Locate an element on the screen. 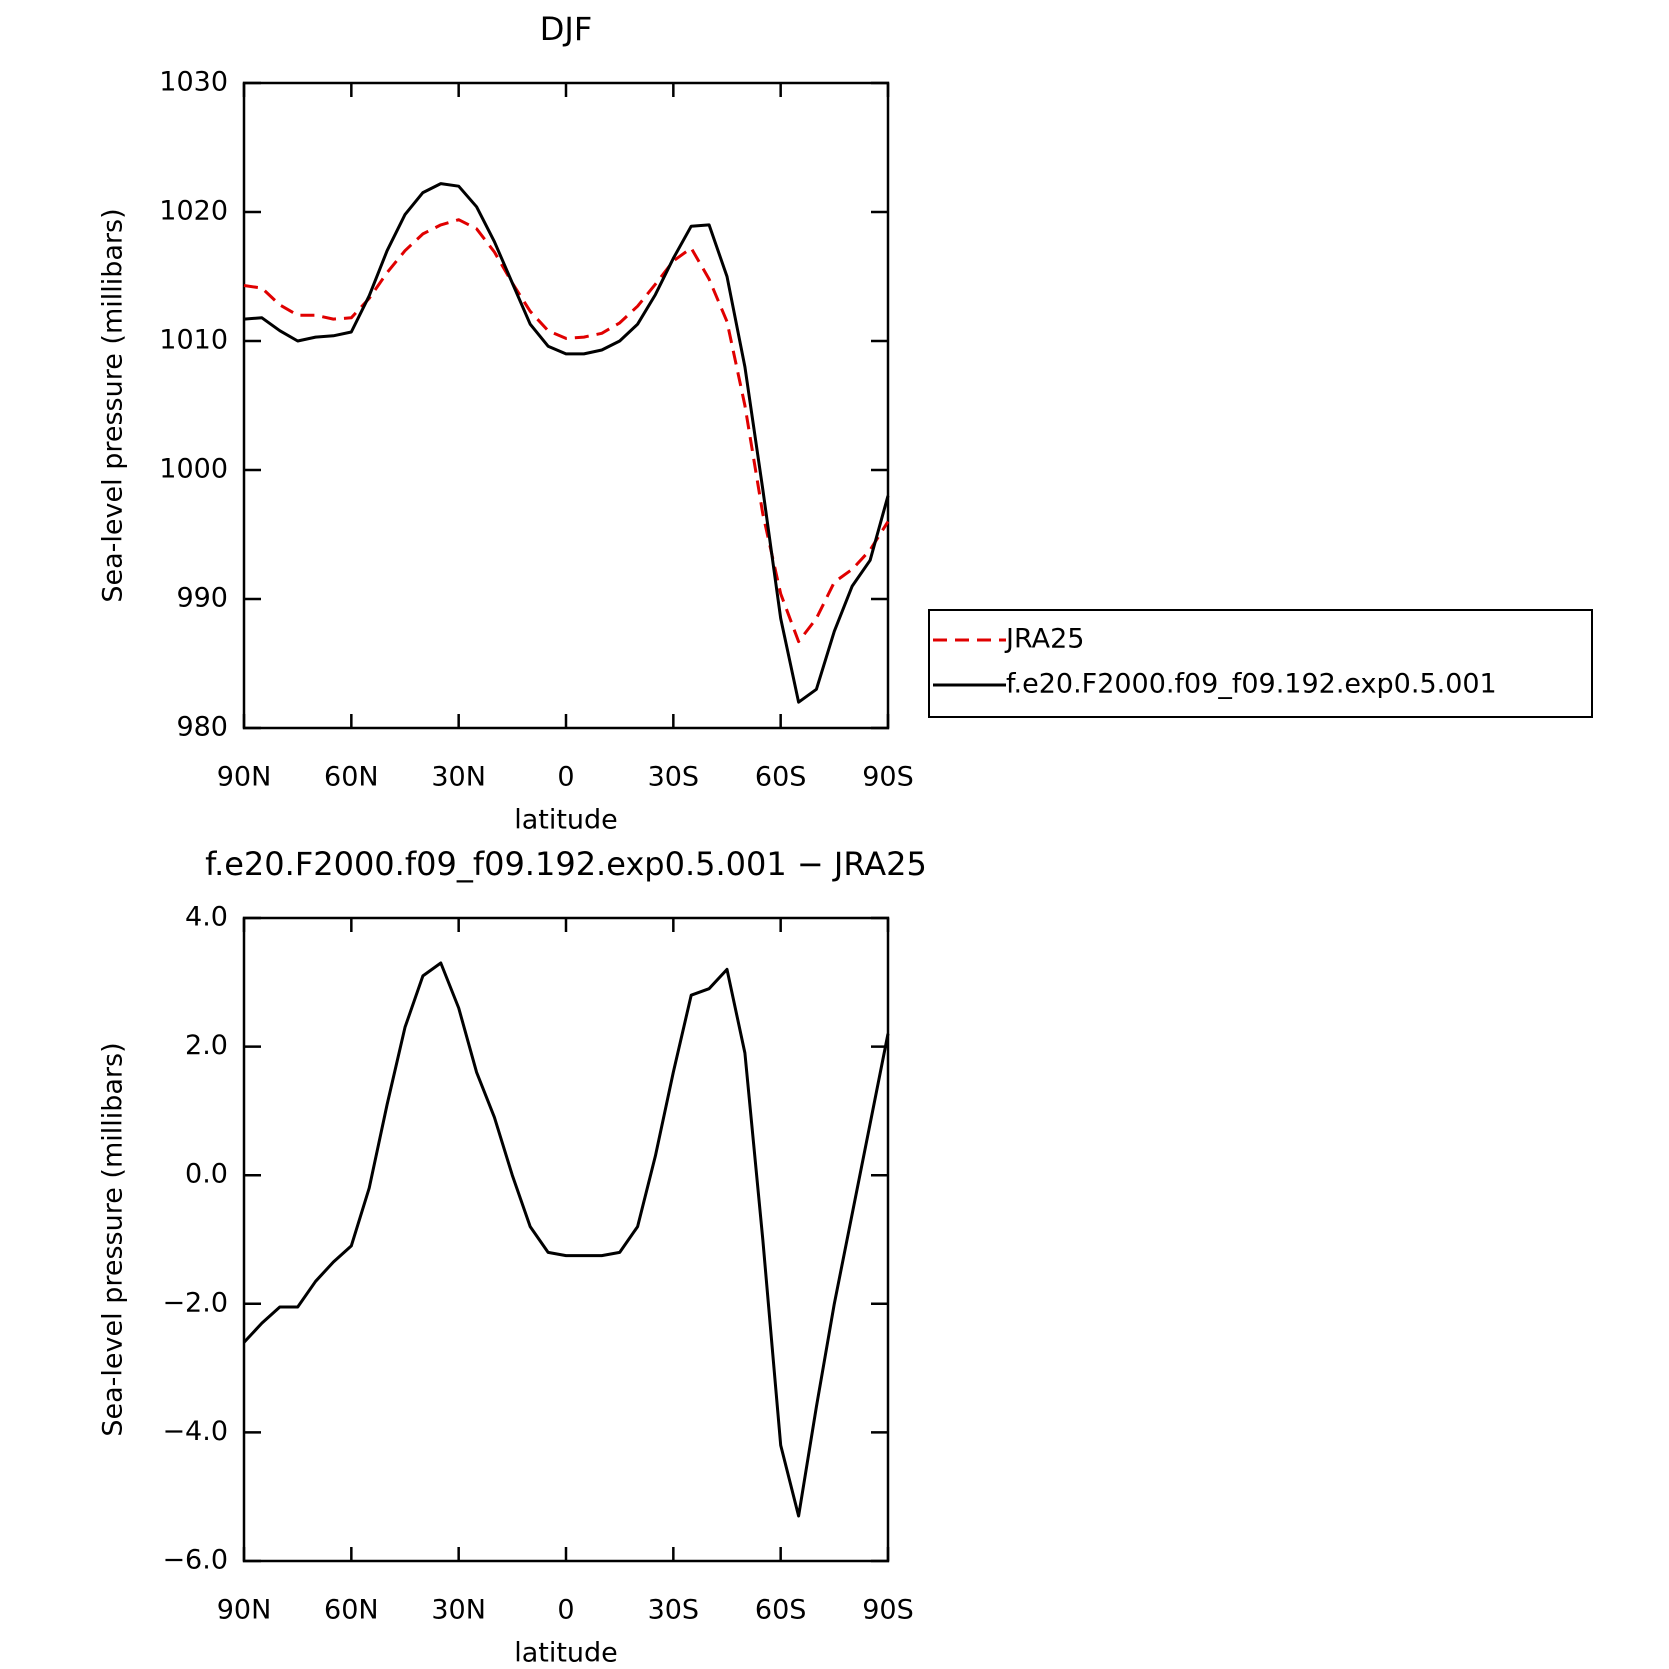 This screenshot has height=1669, width=1669. y-tick-label: 1020 is located at coordinates (193, 211).